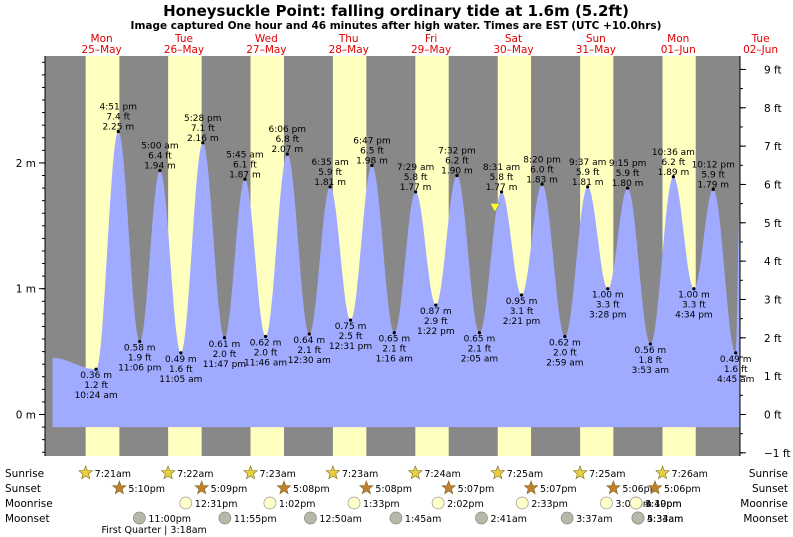 Image resolution: width=793 pixels, height=537 pixels. What do you see at coordinates (118, 117) in the screenshot?
I see `tide-extreme-label: 7.4 ft` at bounding box center [118, 117].